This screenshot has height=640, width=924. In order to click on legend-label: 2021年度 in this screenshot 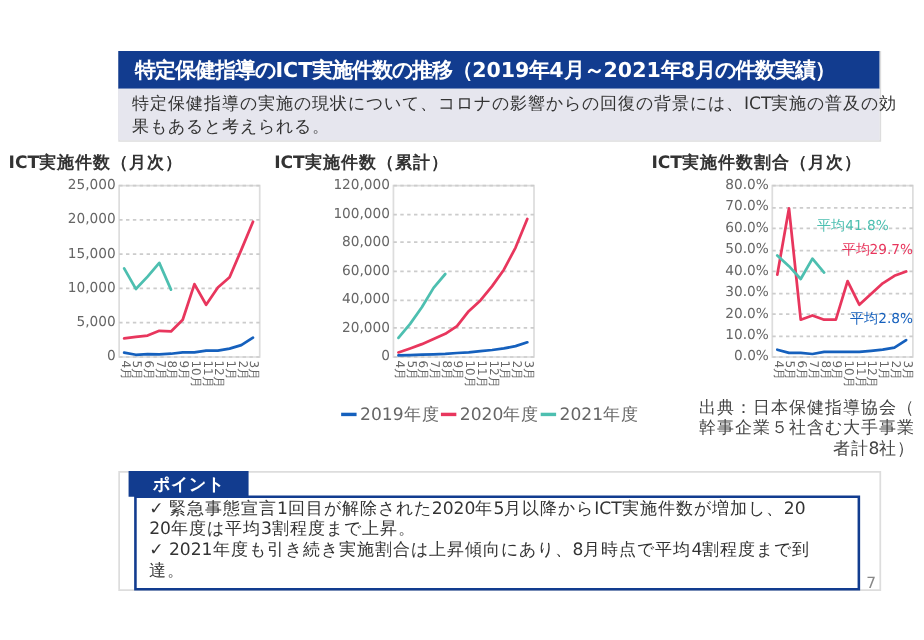, I will do `click(599, 414)`.